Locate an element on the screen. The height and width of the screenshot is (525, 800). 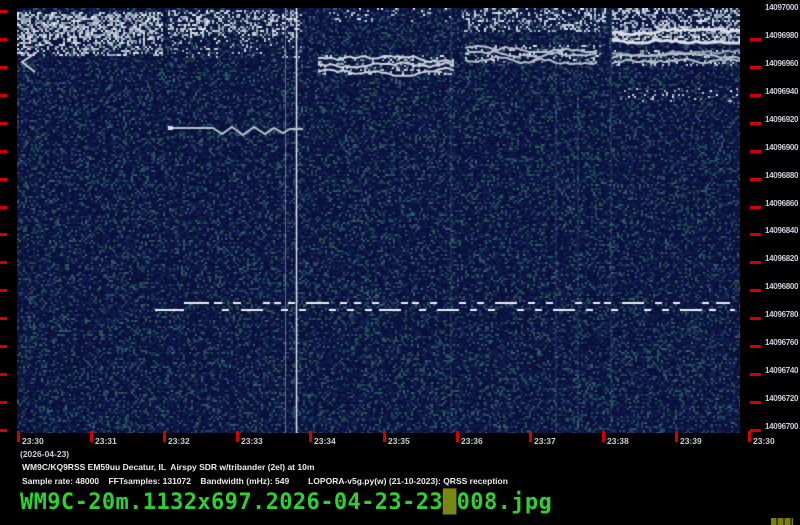
time-tick-label: 23:31 is located at coordinates (106, 441).